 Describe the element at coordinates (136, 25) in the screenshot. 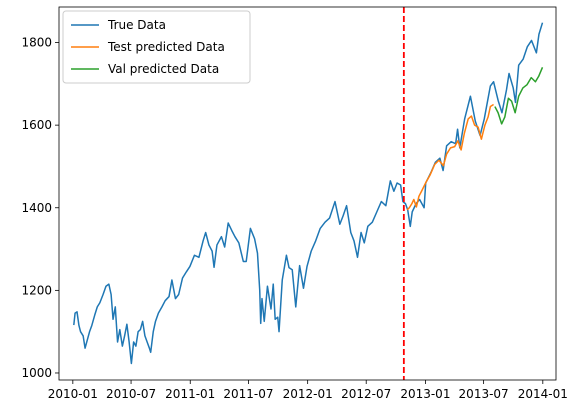

I see `legend-label: True Data` at that location.